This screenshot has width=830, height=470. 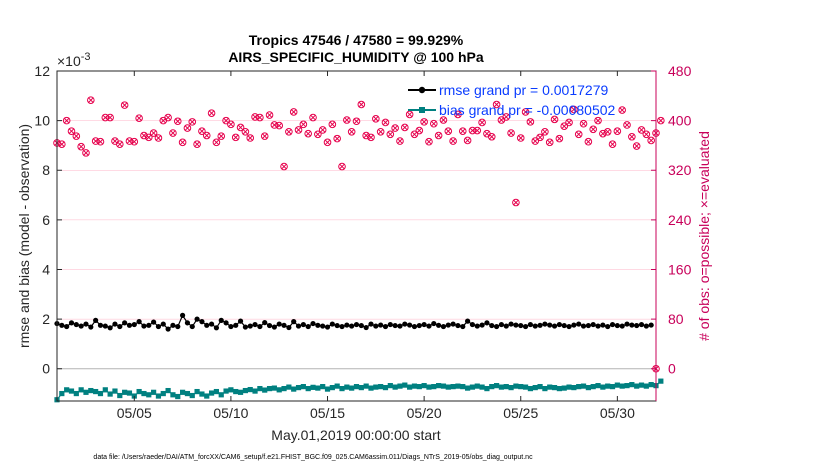 What do you see at coordinates (74, 60) in the screenshot?
I see `y-exponent-label: ×10⁻³` at bounding box center [74, 60].